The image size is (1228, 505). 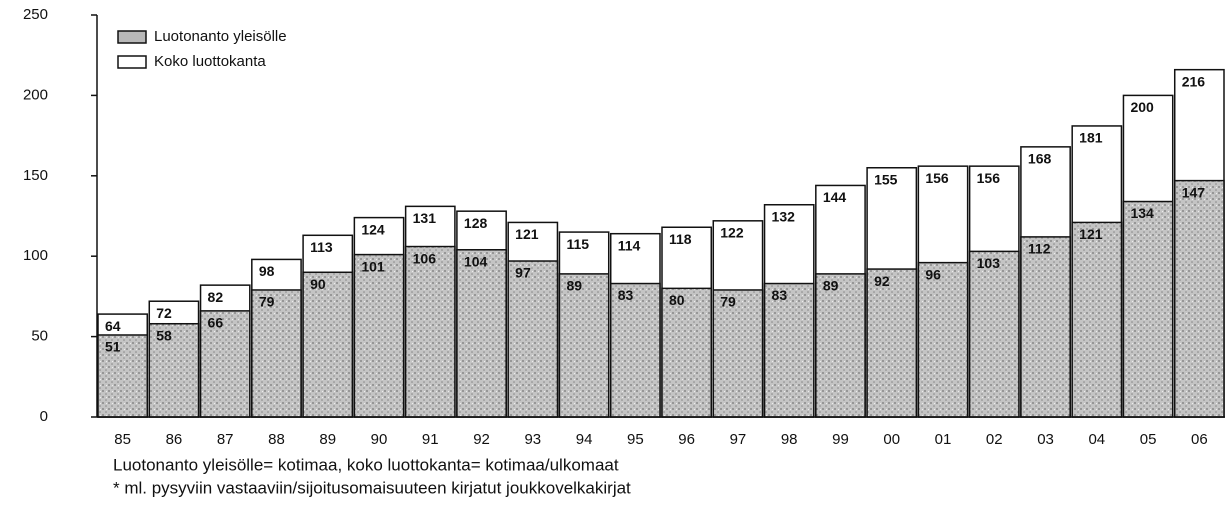 What do you see at coordinates (1142, 107) in the screenshot?
I see `data-label: 200` at bounding box center [1142, 107].